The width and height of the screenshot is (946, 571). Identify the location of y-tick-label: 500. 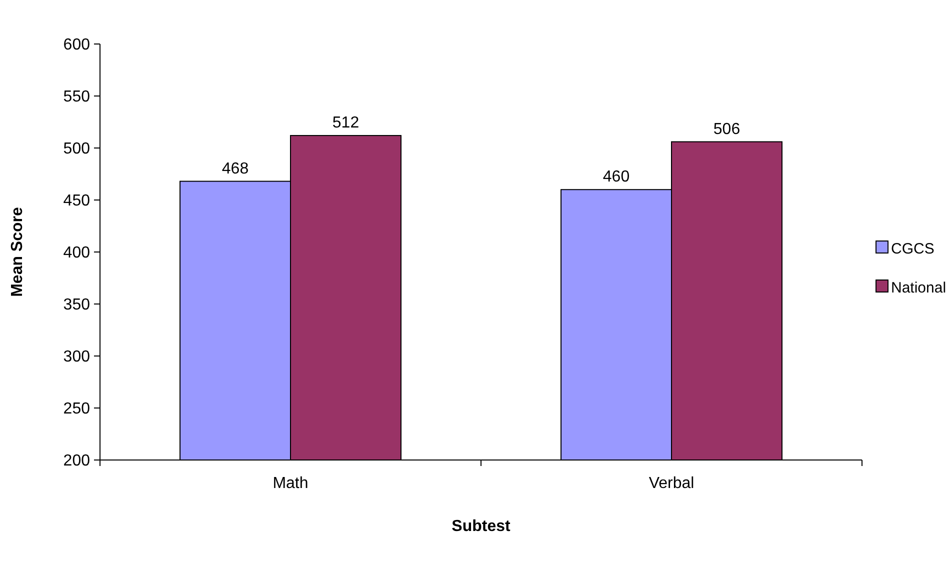
(76, 149).